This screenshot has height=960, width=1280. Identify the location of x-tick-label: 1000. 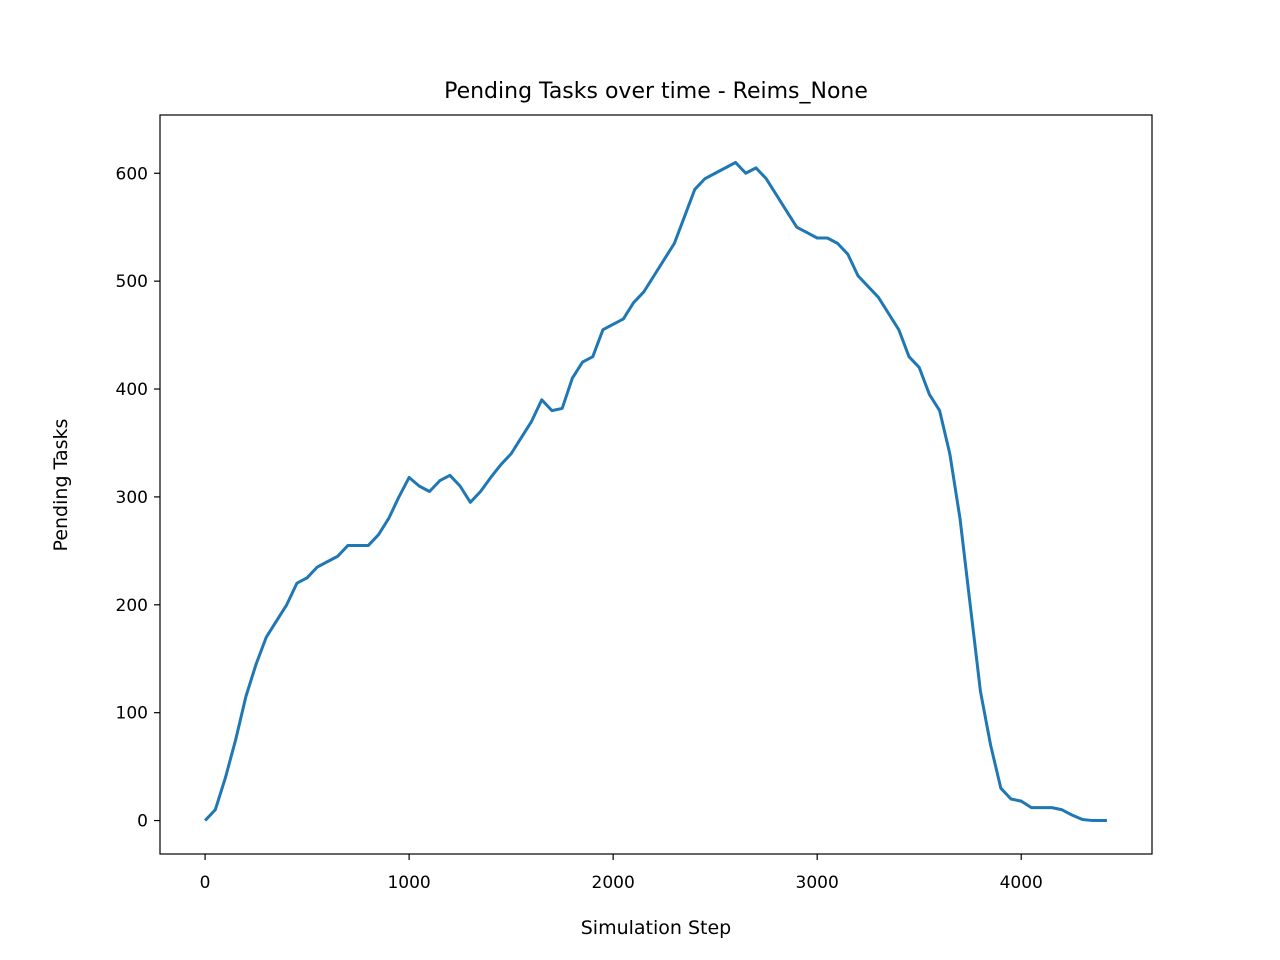
(408, 883).